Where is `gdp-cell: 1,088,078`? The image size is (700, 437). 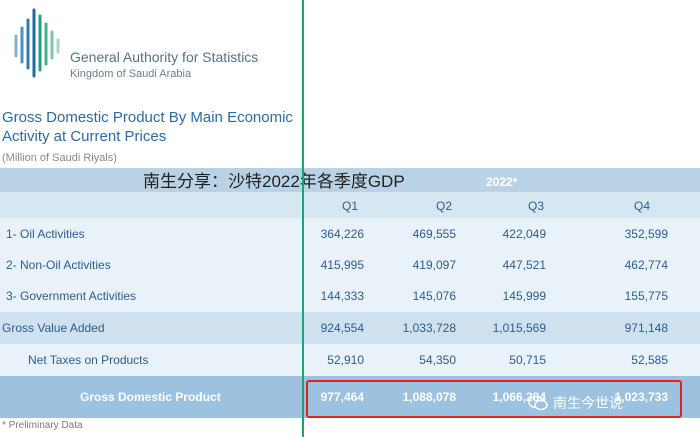
gdp-cell: 1,088,078 is located at coordinates (429, 397).